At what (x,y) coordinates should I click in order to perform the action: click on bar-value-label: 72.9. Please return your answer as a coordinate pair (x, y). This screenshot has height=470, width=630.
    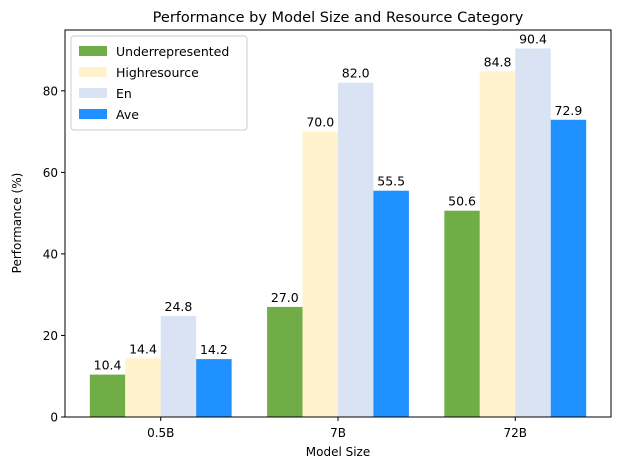
    Looking at the image, I should click on (569, 110).